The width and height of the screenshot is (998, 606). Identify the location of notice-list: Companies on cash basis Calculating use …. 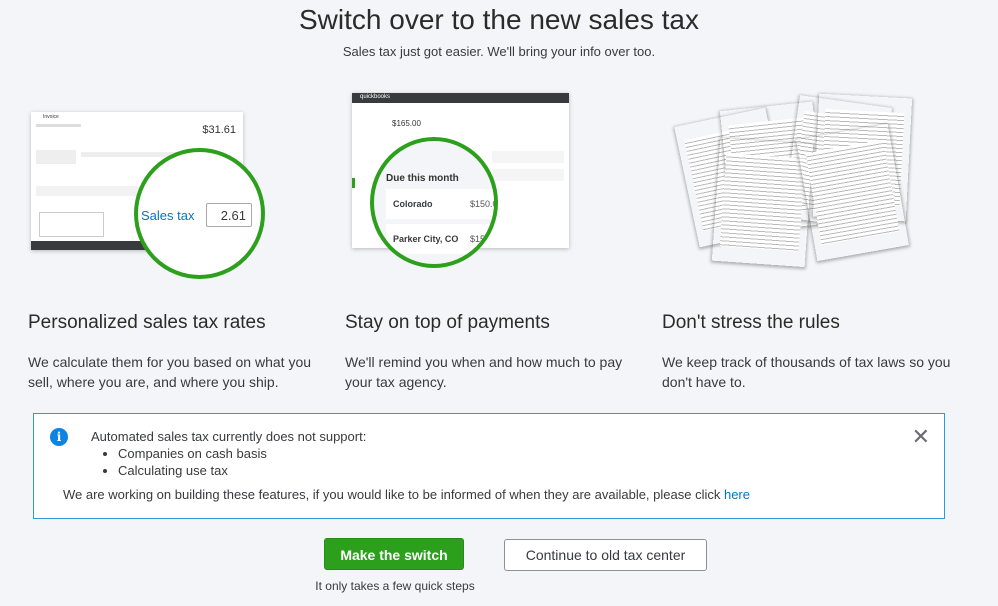
(192, 462).